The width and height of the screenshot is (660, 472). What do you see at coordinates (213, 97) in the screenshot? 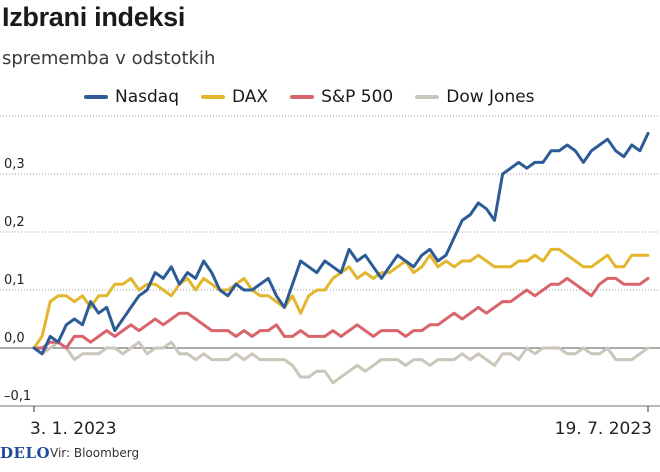
I see `legend-swatch-dax` at bounding box center [213, 97].